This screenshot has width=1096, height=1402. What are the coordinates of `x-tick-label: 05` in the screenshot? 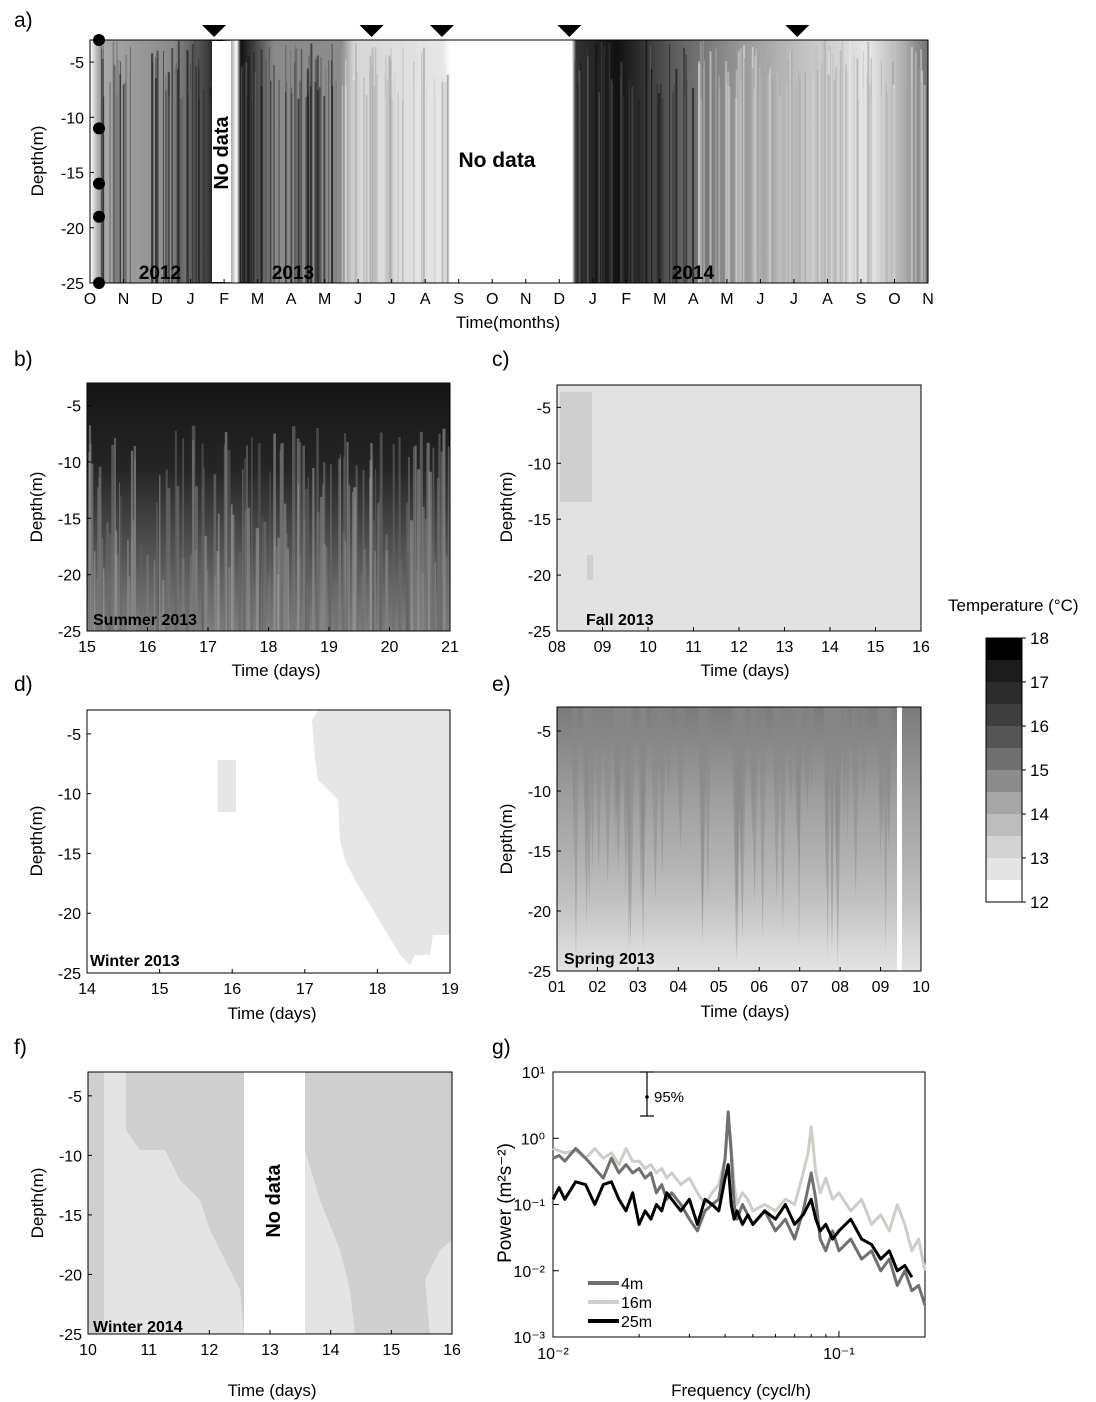 It's located at (719, 987).